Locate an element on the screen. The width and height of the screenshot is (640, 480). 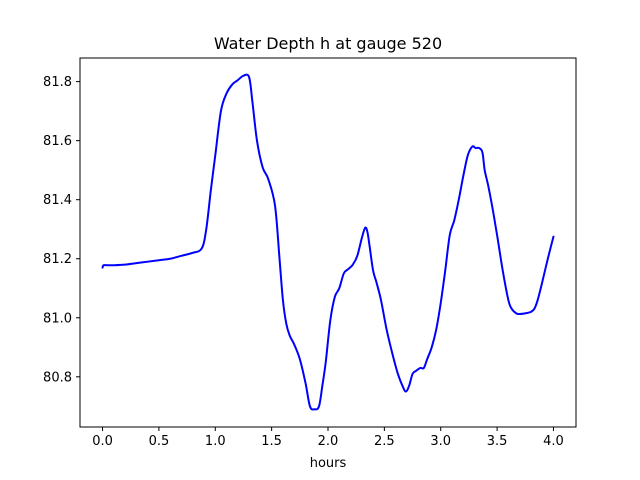
x-axis-label: hours is located at coordinates (328, 463).